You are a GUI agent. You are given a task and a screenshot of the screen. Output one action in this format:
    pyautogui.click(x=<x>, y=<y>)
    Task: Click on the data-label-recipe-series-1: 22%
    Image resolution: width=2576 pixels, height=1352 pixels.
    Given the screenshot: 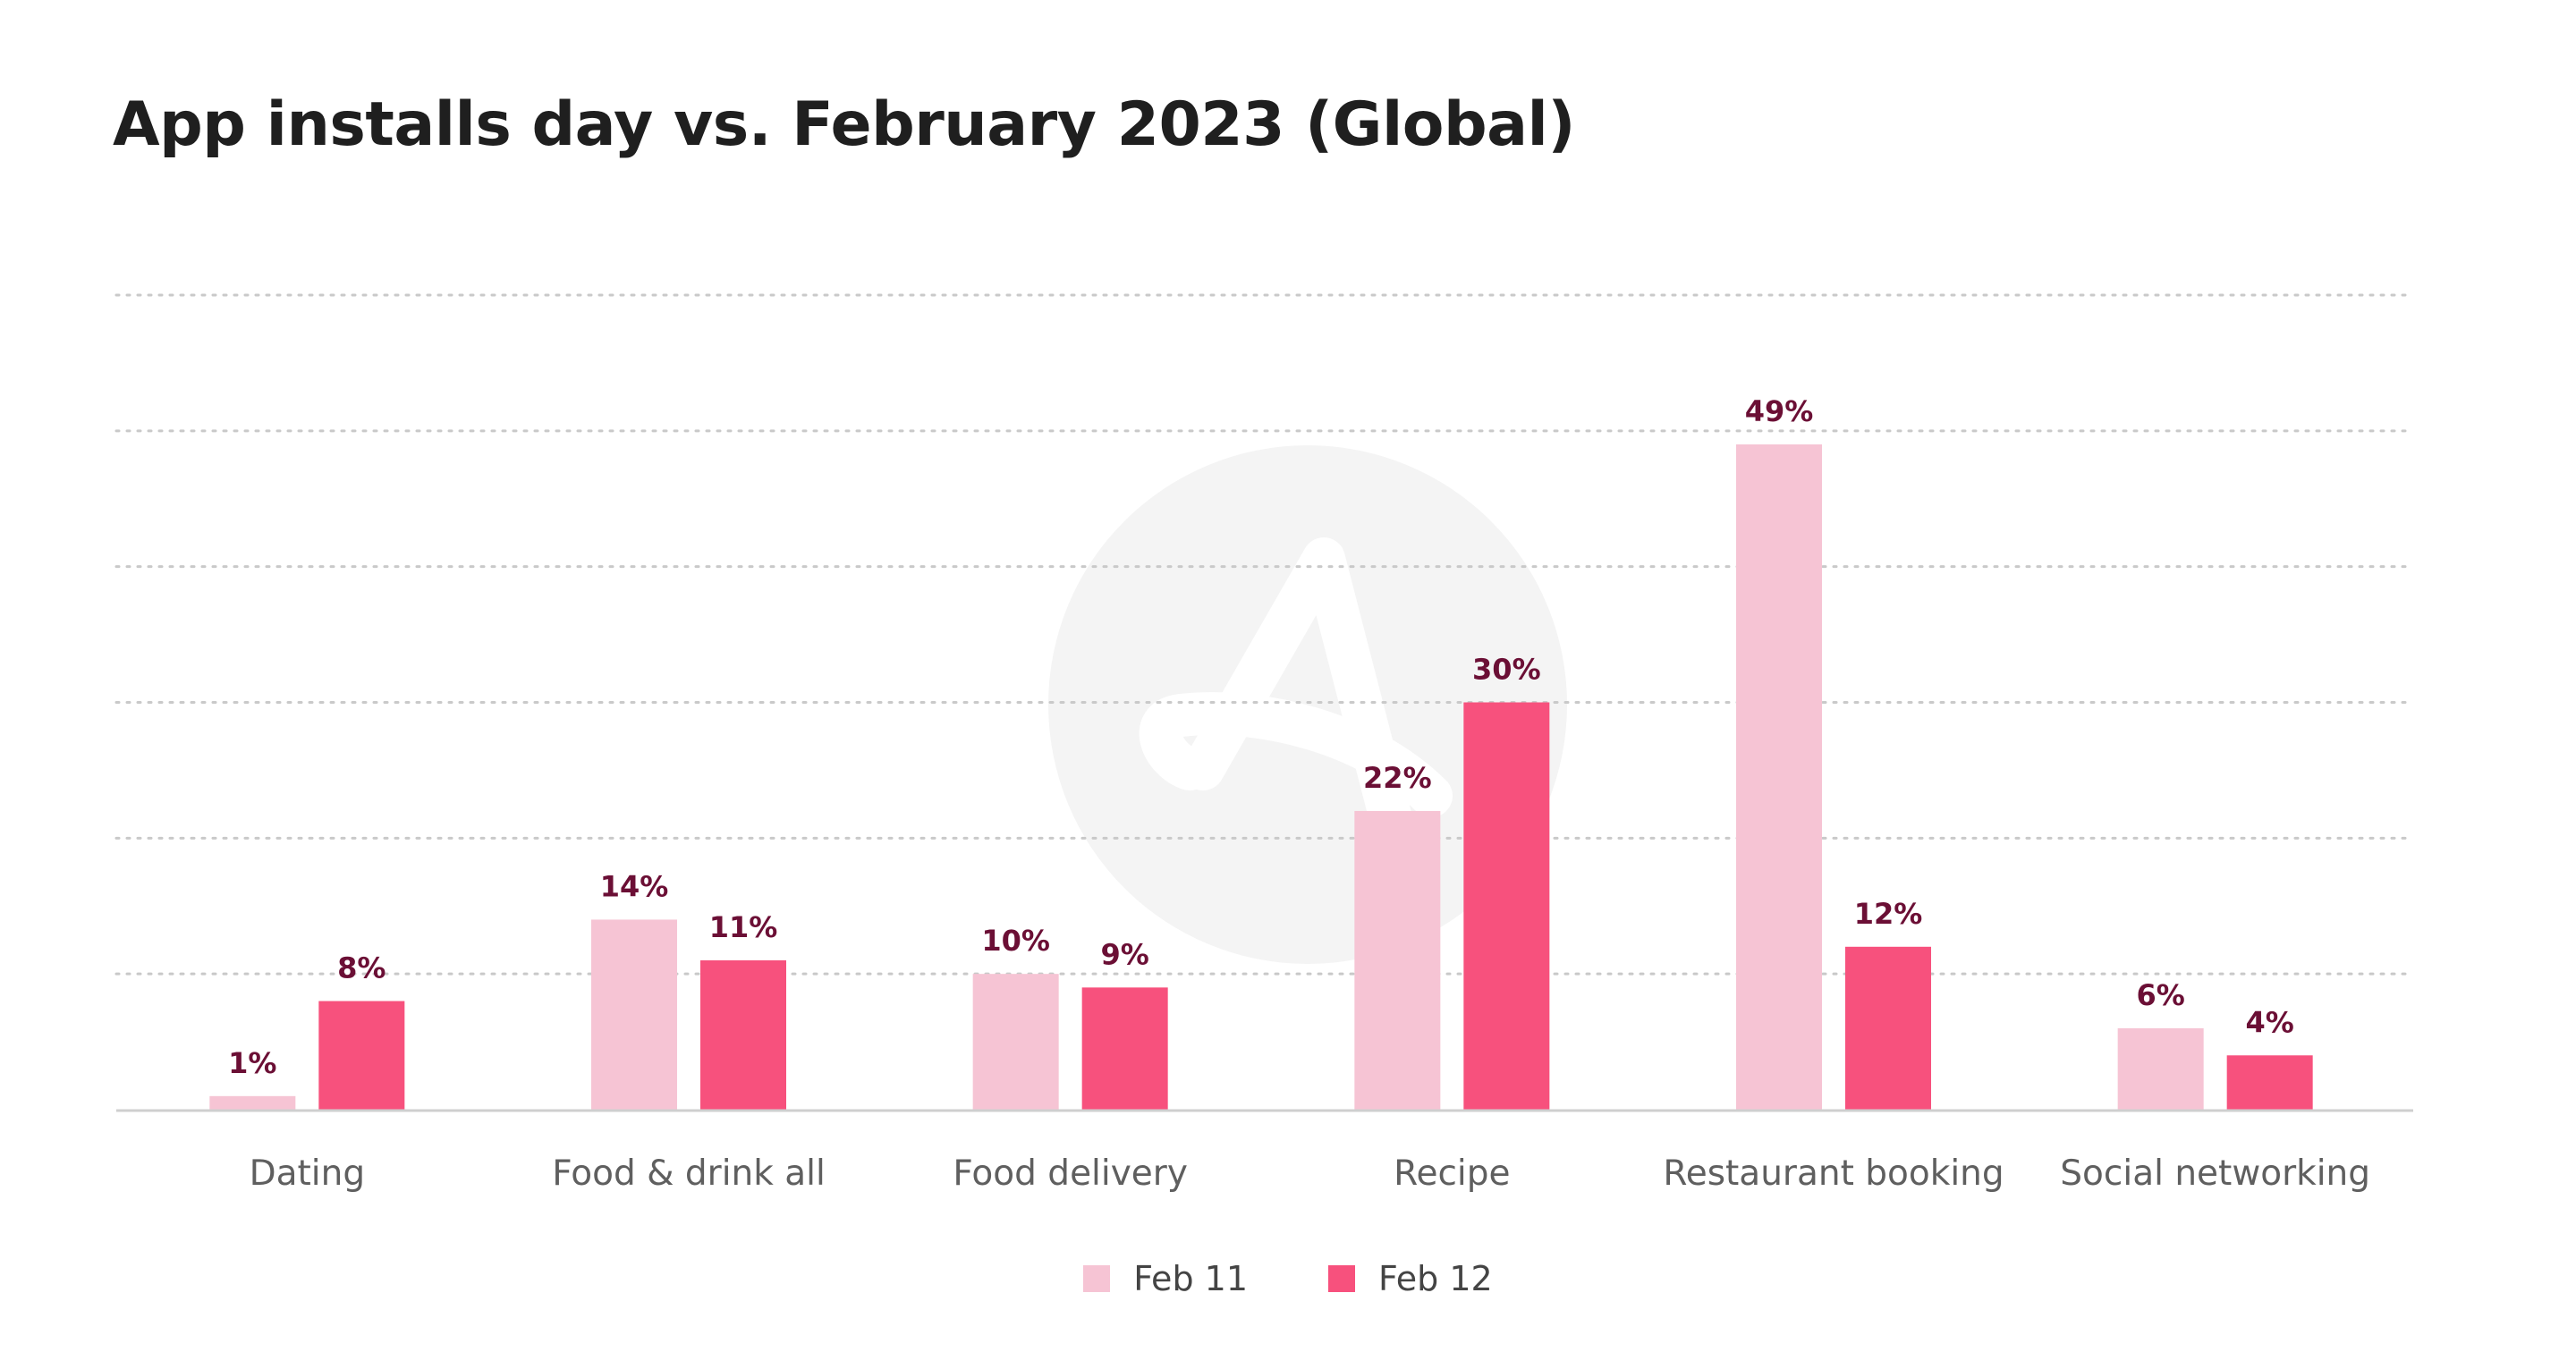 What is the action you would take?
    pyautogui.click(x=1397, y=778)
    